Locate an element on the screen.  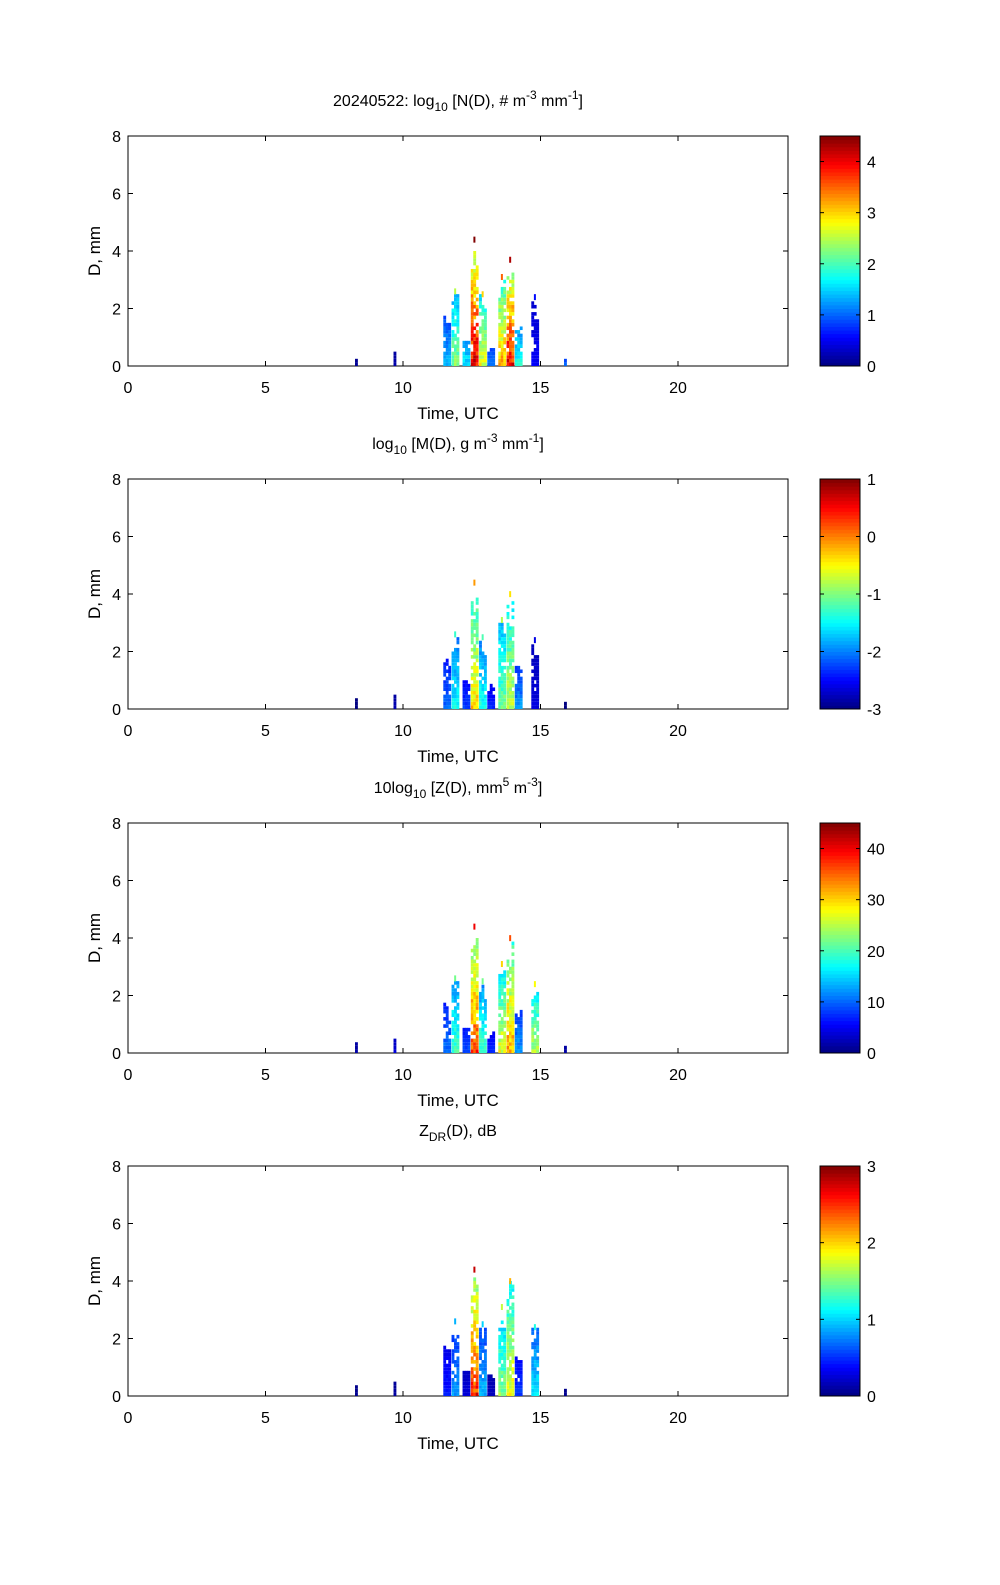
y-axis-label: D, mm is located at coordinates (94, 1281).